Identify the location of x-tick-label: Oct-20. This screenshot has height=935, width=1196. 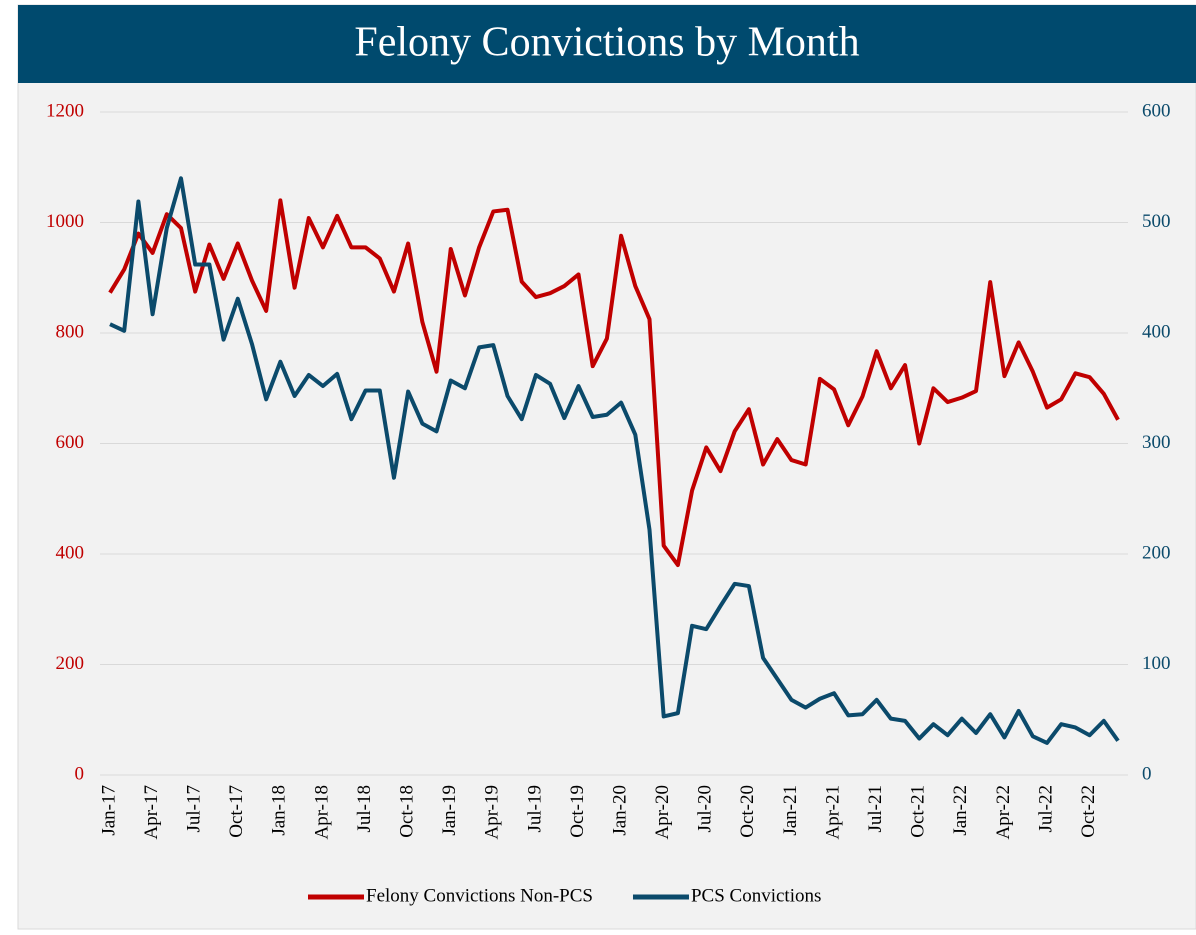
(747, 811).